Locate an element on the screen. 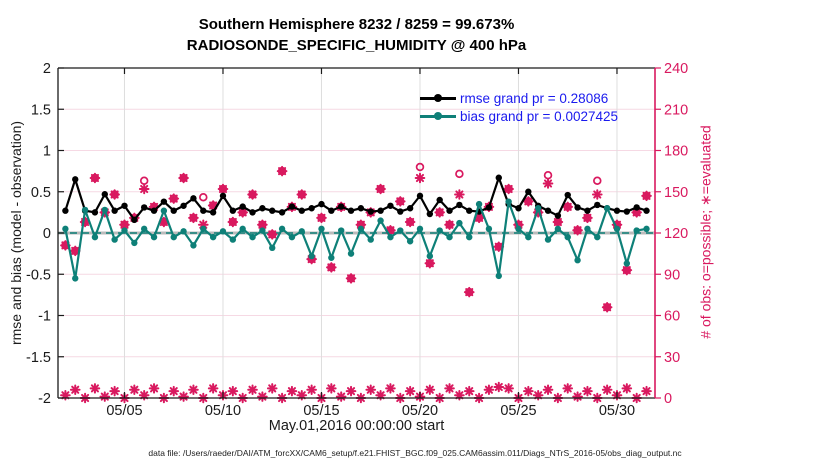 The width and height of the screenshot is (830, 470). rmse-line-marker-icon is located at coordinates (438, 98).